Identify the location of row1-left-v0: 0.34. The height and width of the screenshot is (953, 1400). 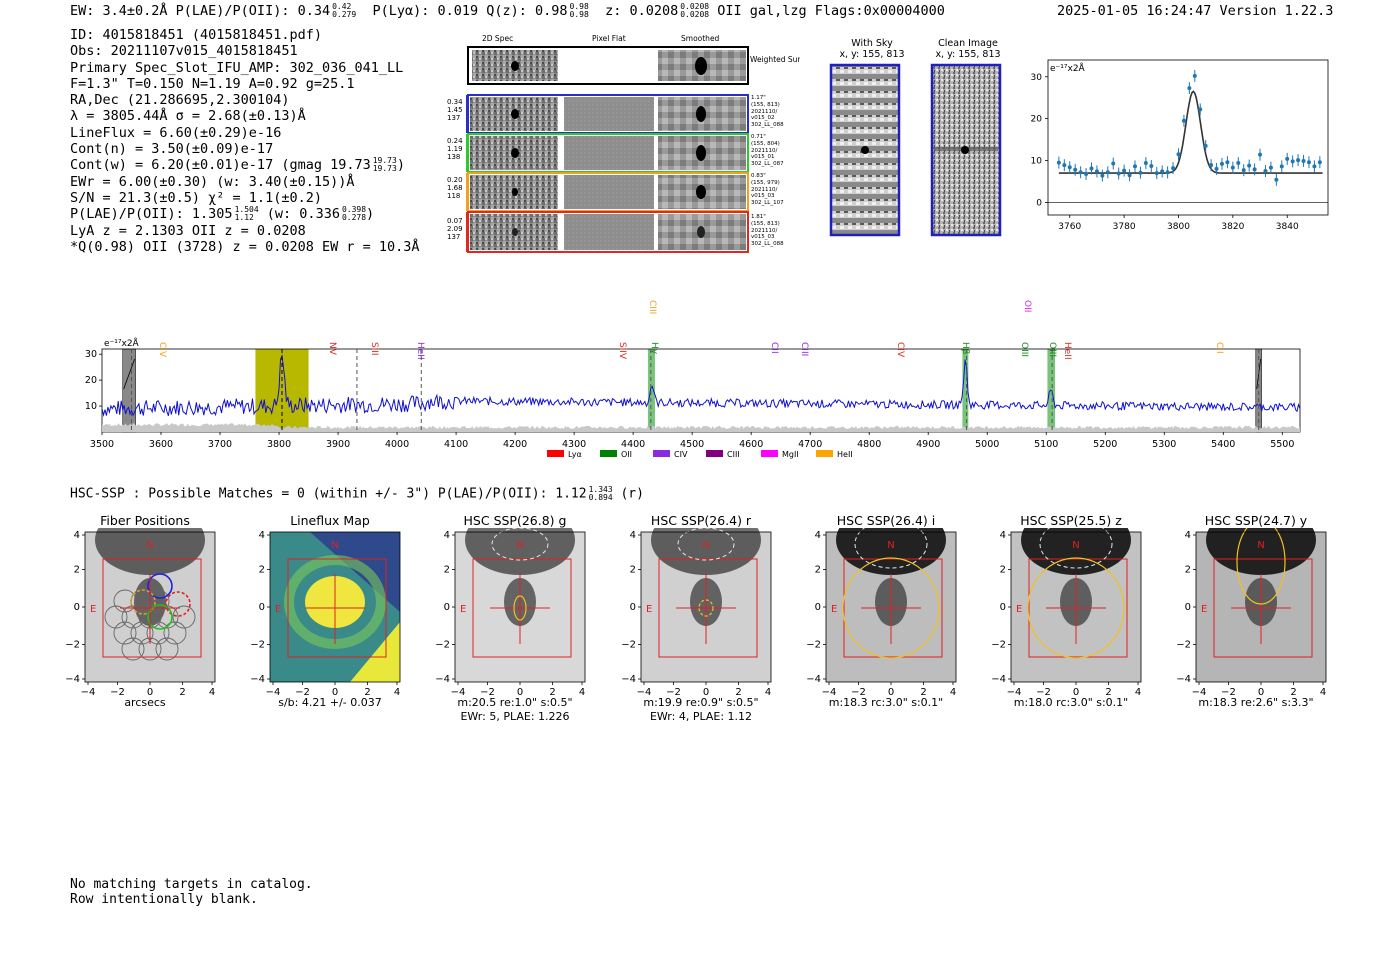
(455, 102).